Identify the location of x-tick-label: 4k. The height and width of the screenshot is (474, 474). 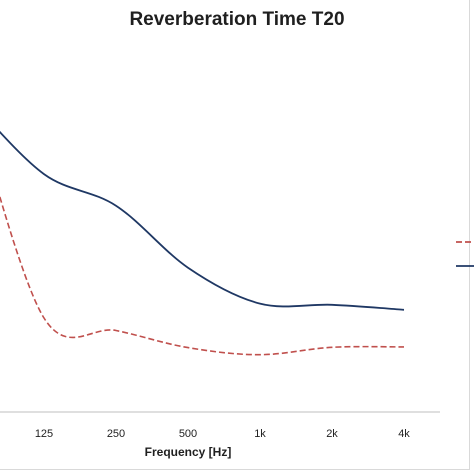
(404, 434).